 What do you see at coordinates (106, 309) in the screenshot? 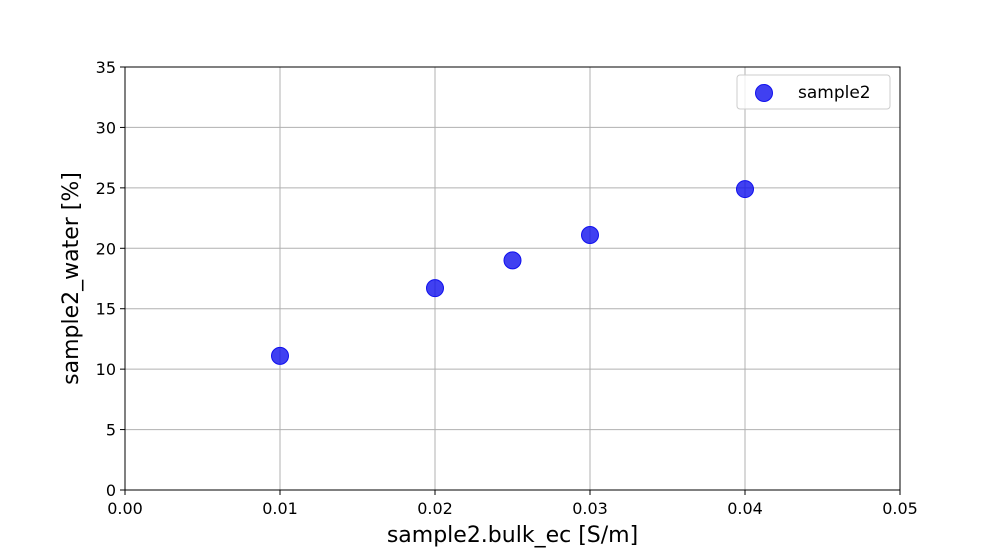
I see `y-tick-label: 15` at bounding box center [106, 309].